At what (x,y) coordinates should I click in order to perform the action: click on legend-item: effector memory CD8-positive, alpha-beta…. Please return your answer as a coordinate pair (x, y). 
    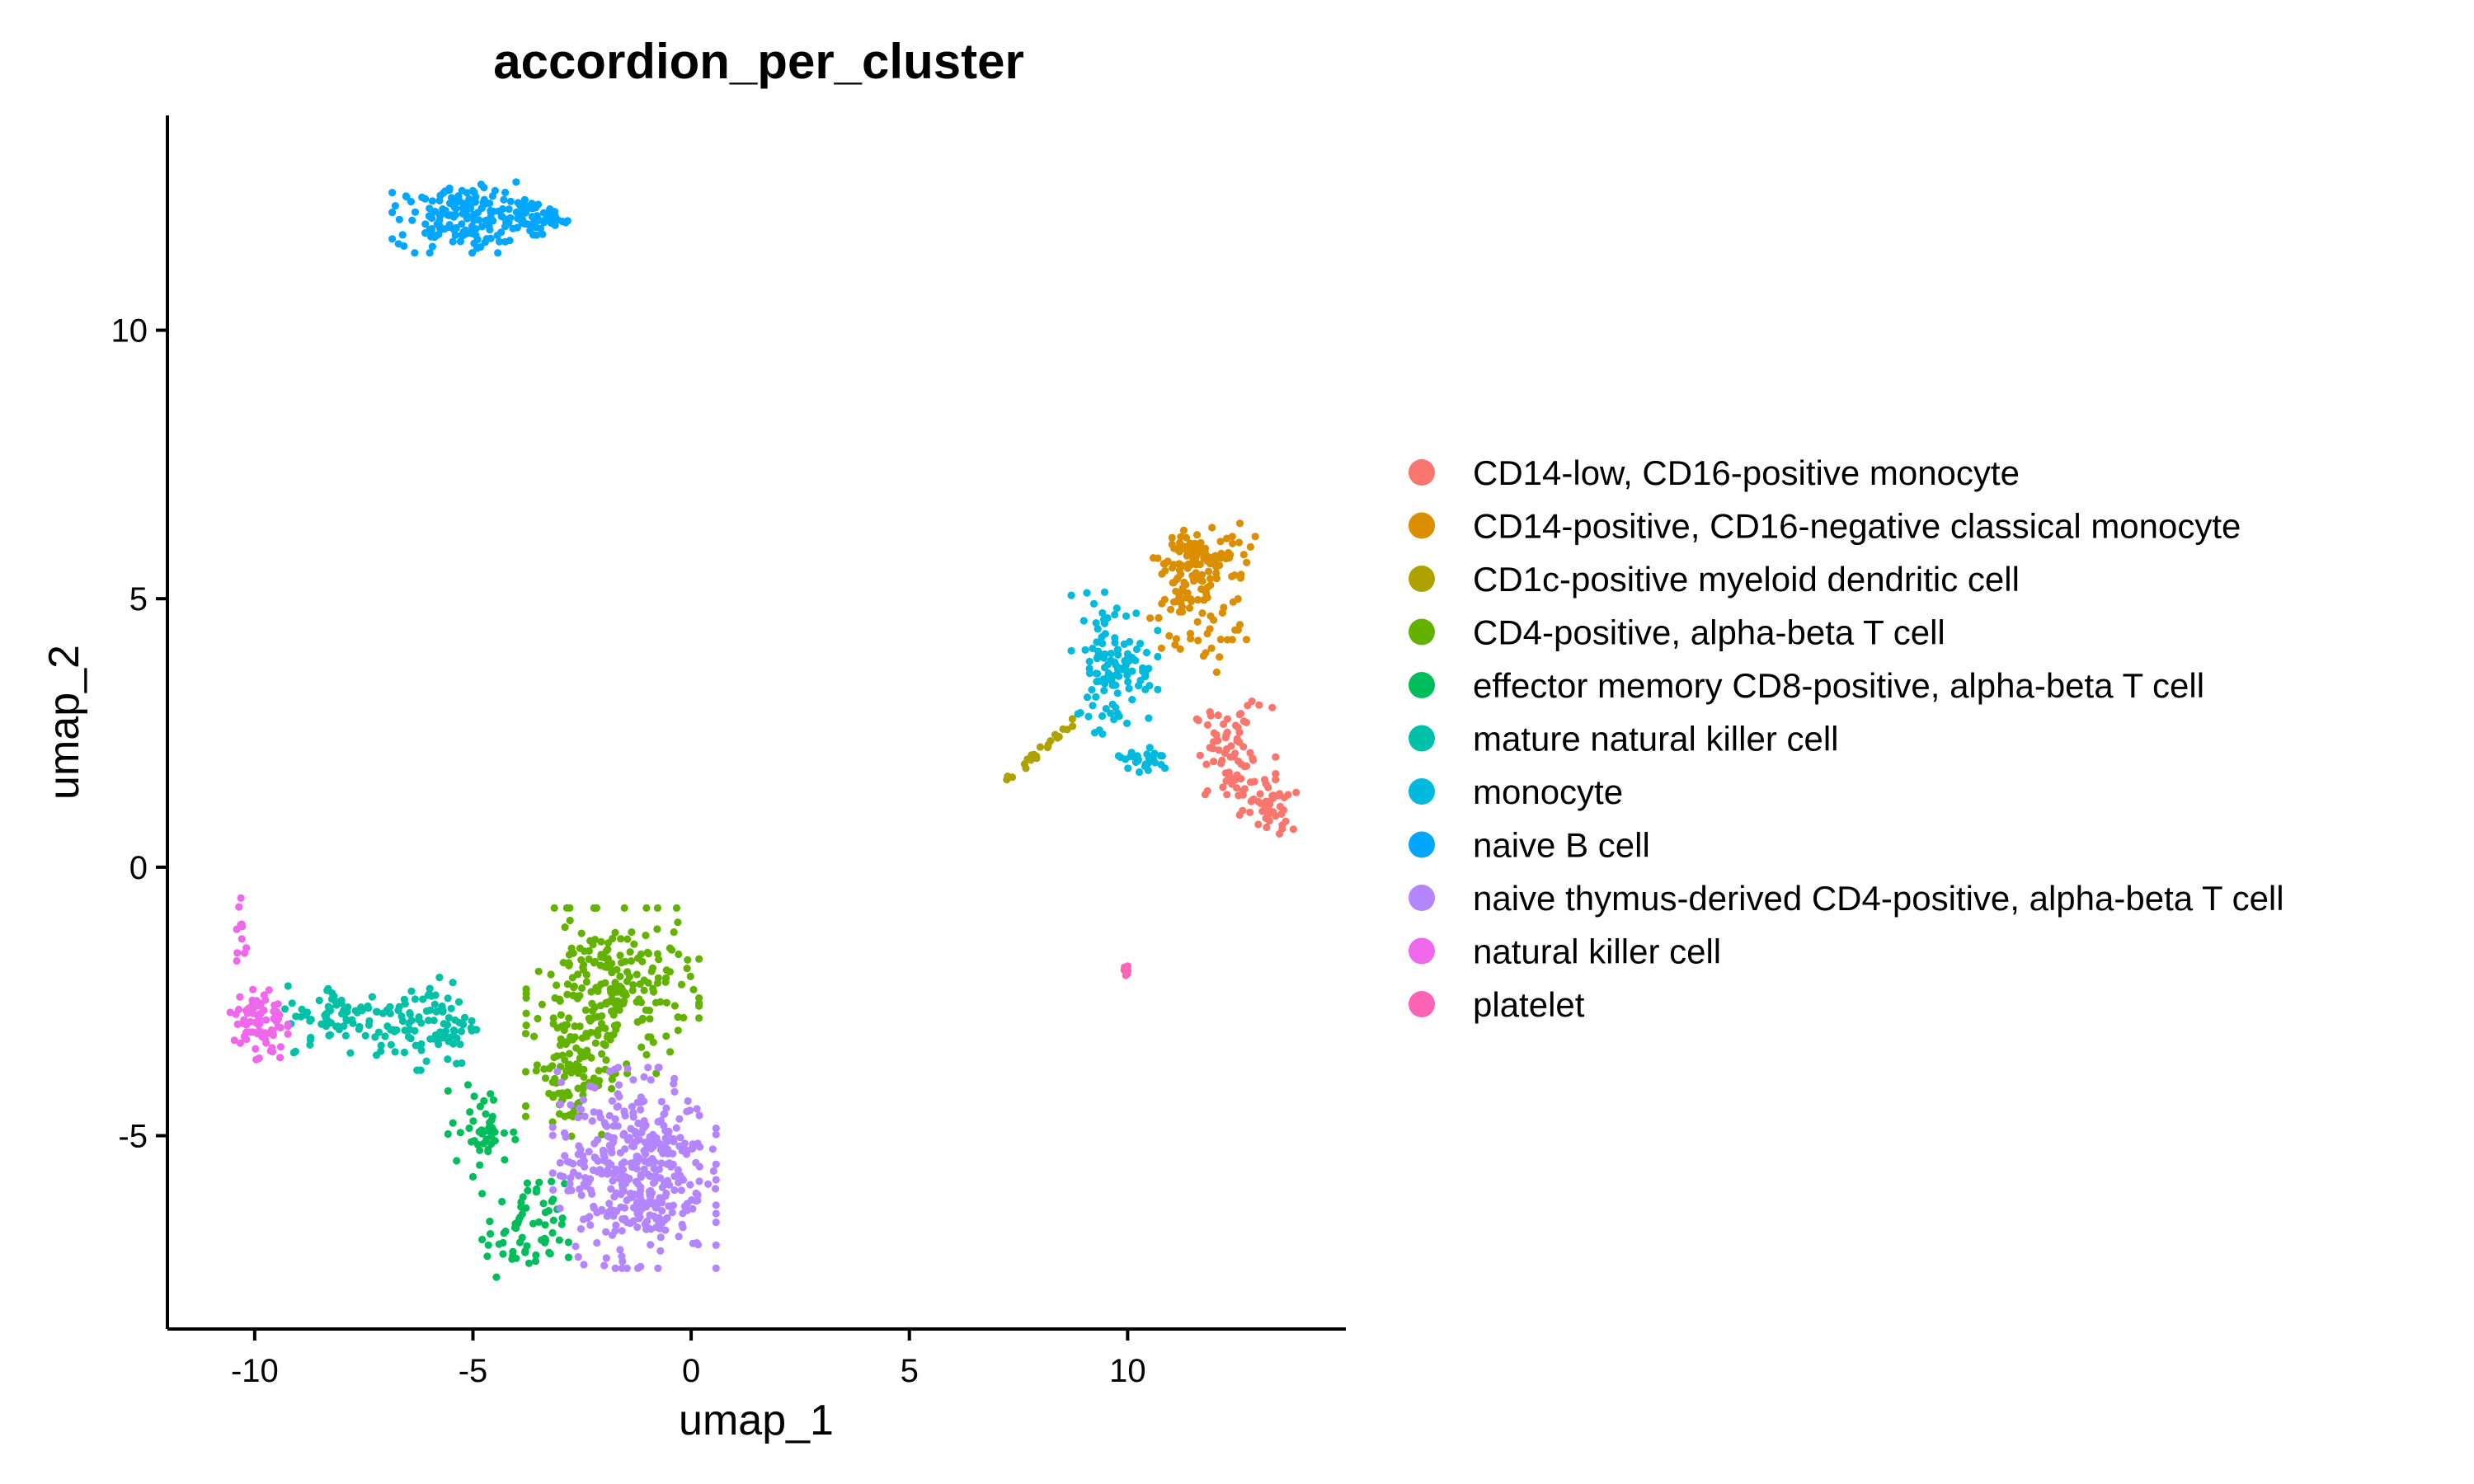
    Looking at the image, I should click on (1806, 685).